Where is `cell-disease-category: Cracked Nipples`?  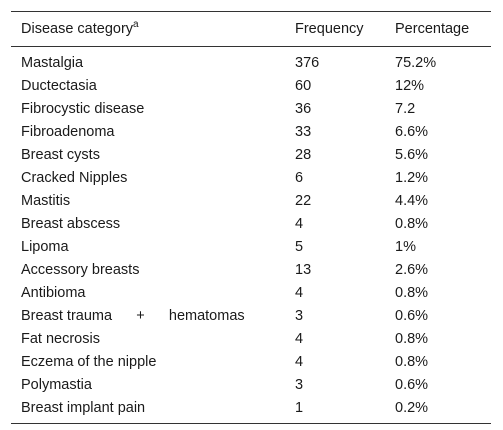 cell-disease-category: Cracked Nipples is located at coordinates (153, 177).